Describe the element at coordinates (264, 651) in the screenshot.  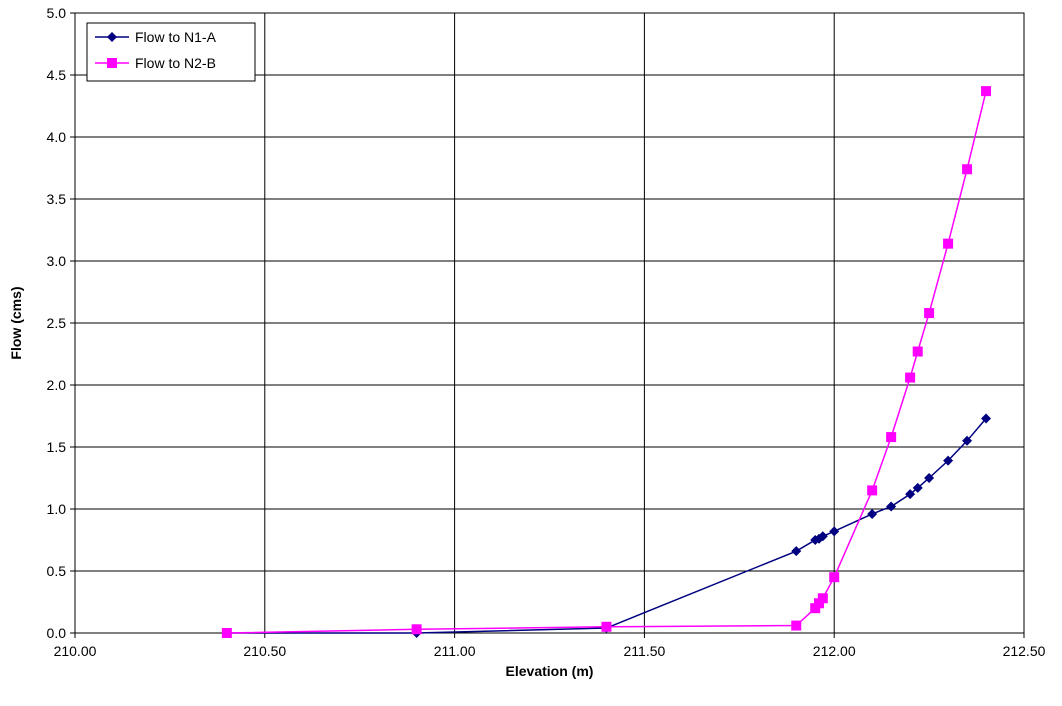
I see `x-tick-label: 210.50` at that location.